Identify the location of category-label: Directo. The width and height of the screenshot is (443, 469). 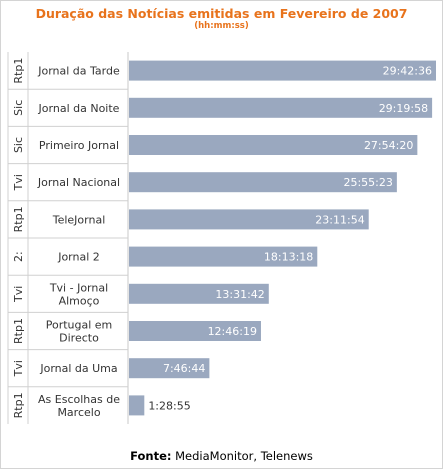
(79, 338).